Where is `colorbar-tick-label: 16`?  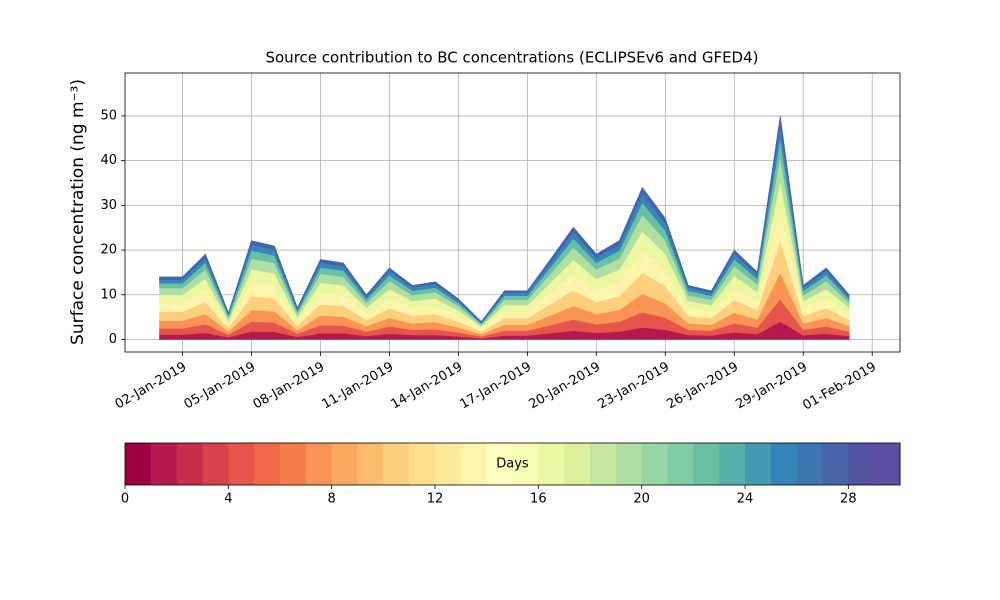
colorbar-tick-label: 16 is located at coordinates (538, 499).